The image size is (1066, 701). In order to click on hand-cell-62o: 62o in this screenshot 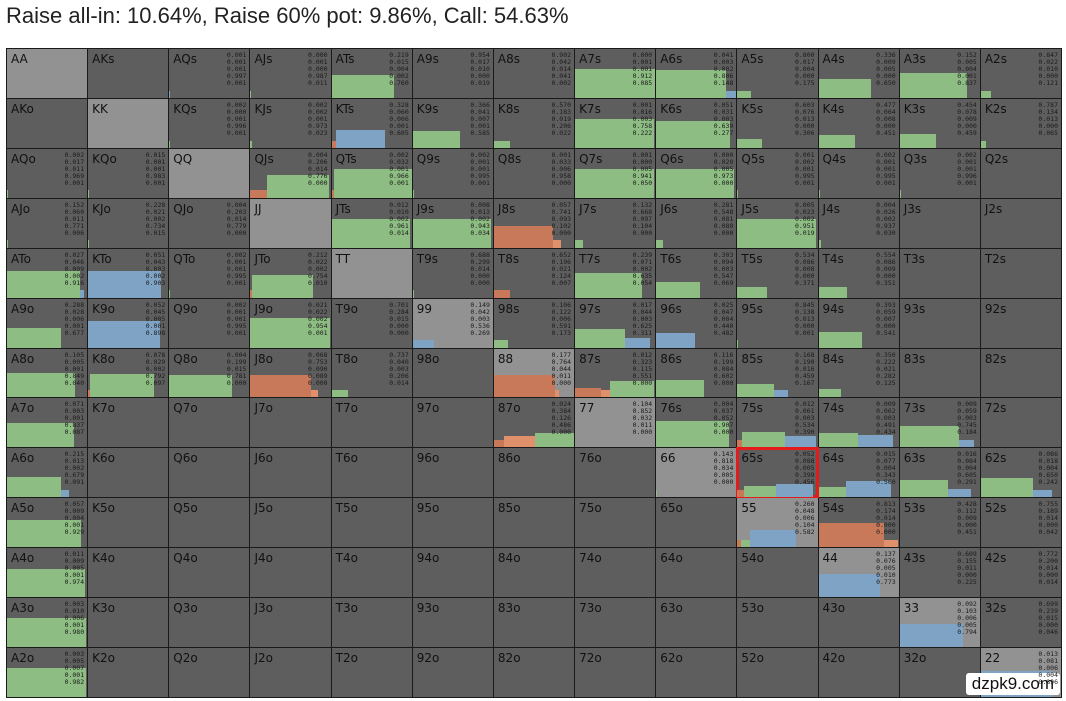, I will do `click(696, 672)`.